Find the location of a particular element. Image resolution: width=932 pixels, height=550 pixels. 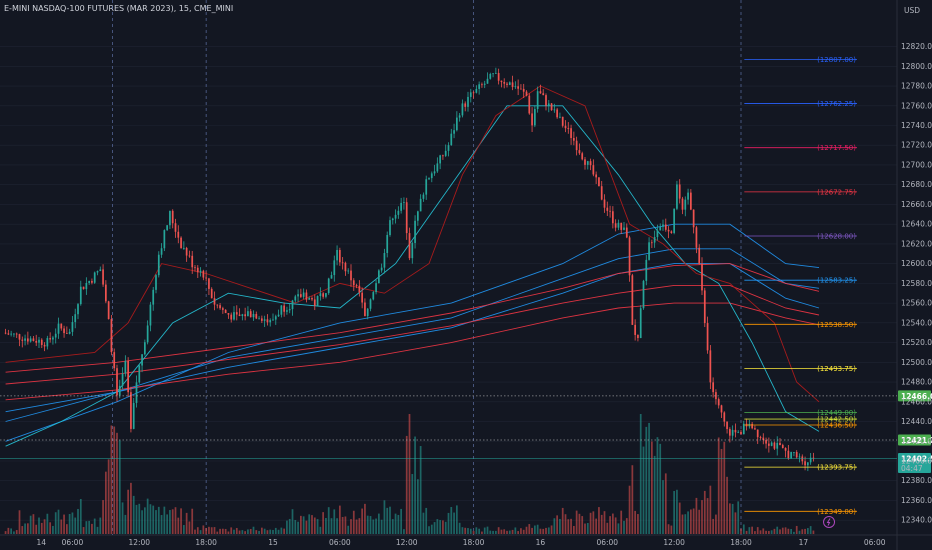

time-tick-label: 12:00 is located at coordinates (139, 542).